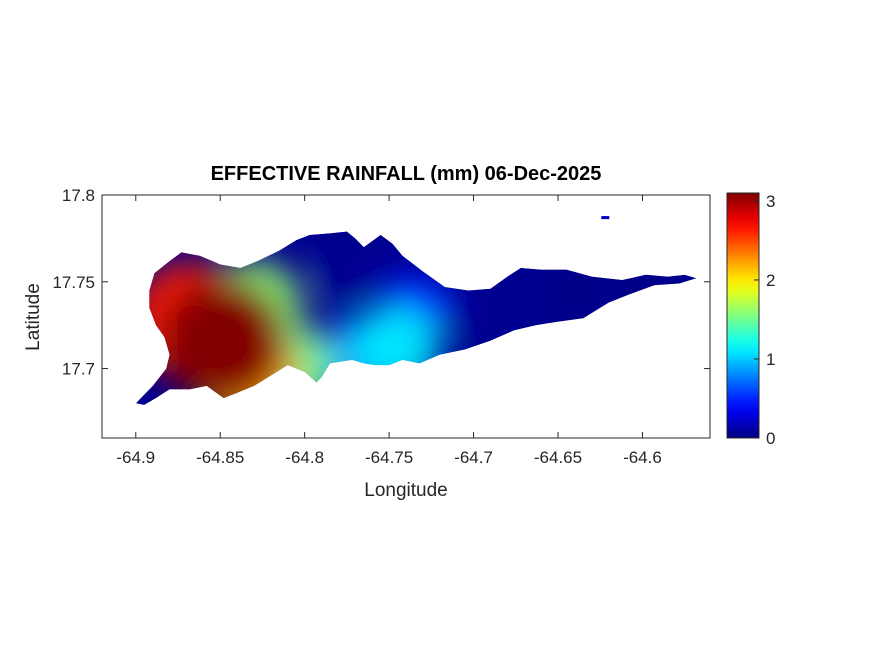 The width and height of the screenshot is (875, 656). What do you see at coordinates (764, 320) in the screenshot?
I see `colorbar-ticks: 0 1 2 3` at bounding box center [764, 320].